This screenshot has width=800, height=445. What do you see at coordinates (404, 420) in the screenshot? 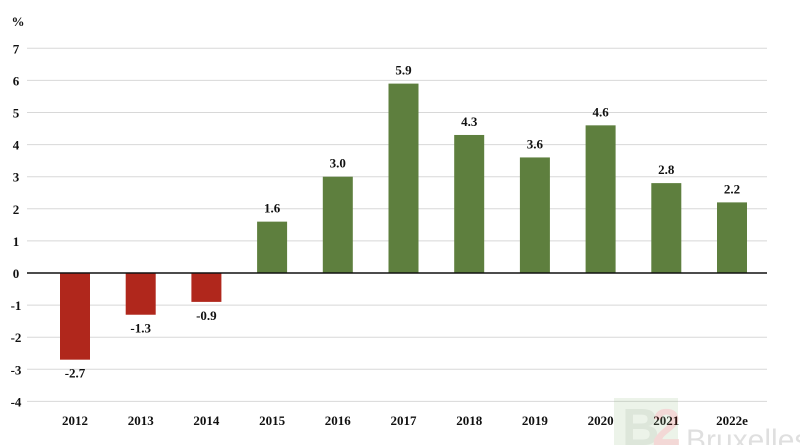
I see `x-tick-label: 2017` at bounding box center [404, 420].